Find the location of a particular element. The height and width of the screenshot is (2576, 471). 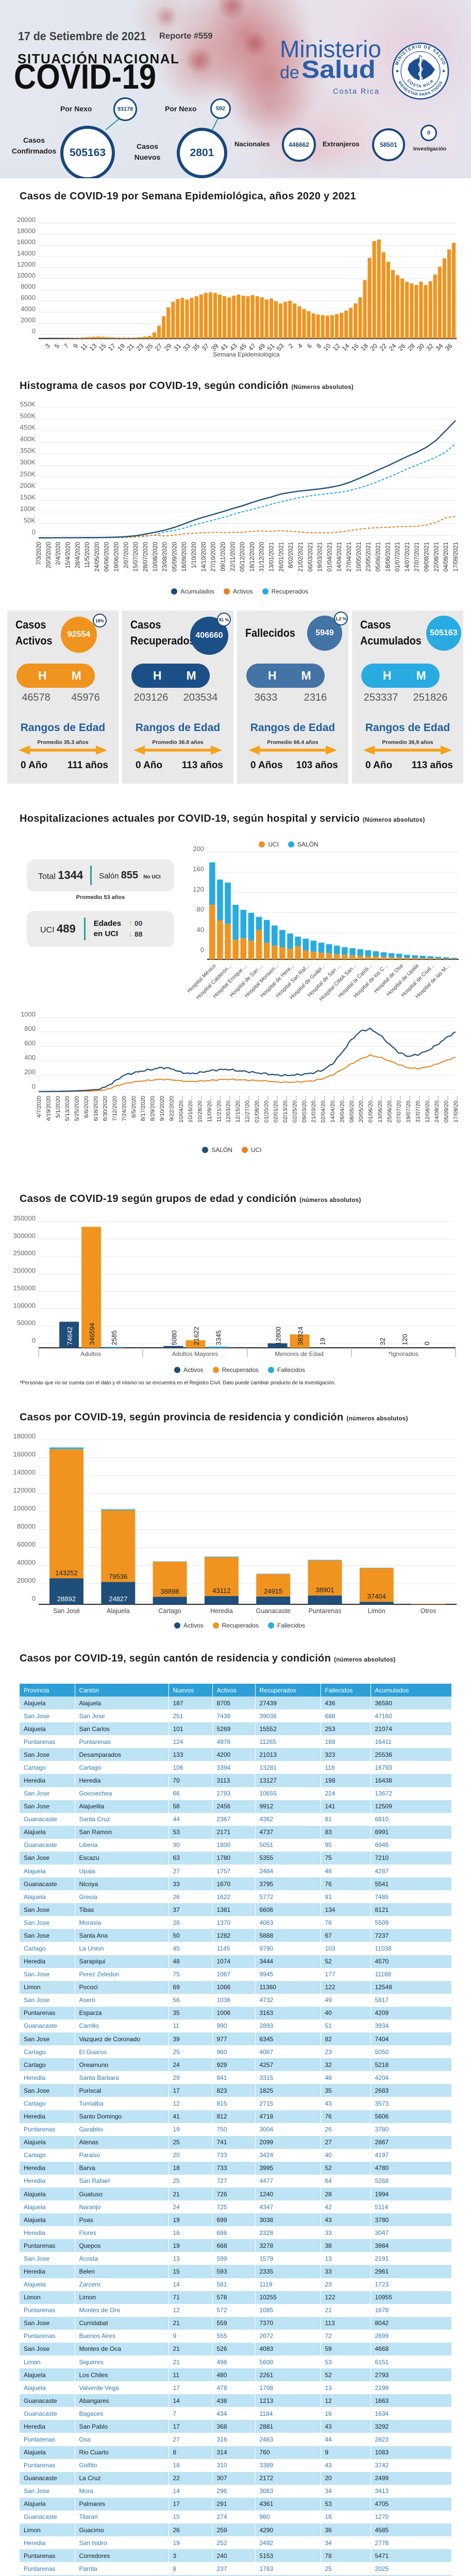

svg-text: 28/4/2020 is located at coordinates (78, 555).